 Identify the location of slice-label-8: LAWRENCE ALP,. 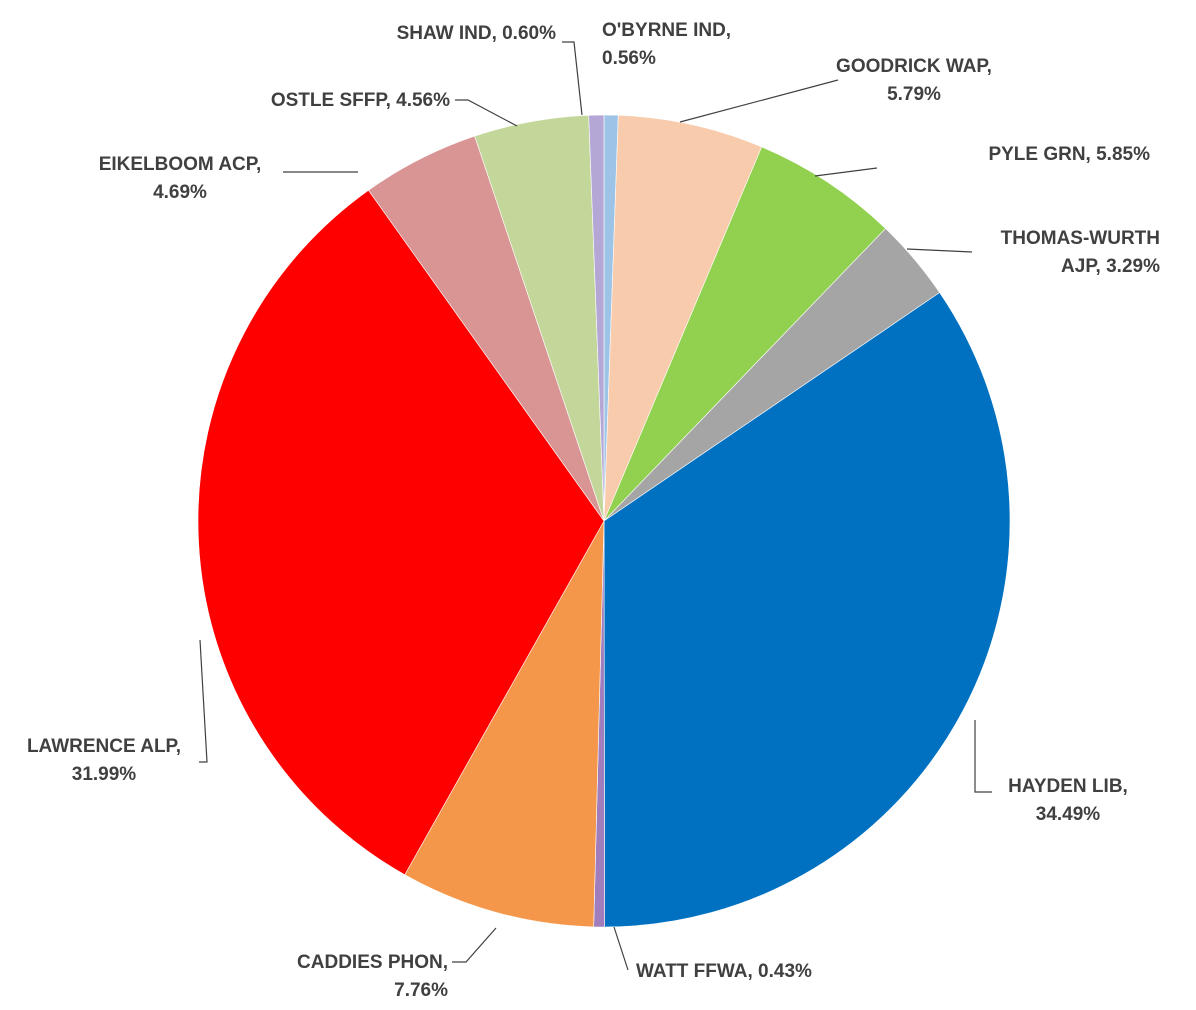
(104, 746).